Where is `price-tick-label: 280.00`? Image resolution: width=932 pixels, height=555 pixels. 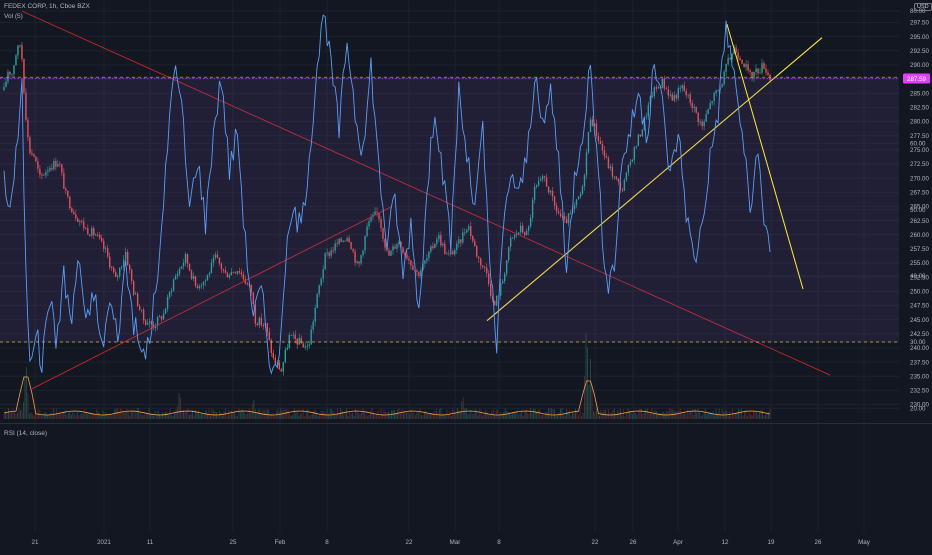
price-tick-label: 280.00 is located at coordinates (919, 122).